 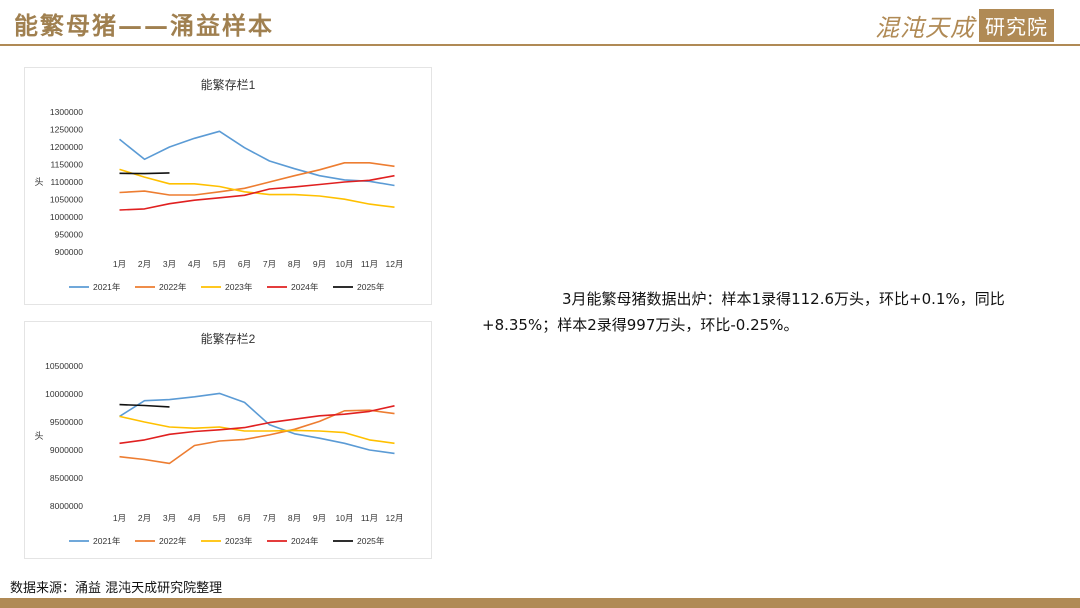 What do you see at coordinates (116, 588) in the screenshot?
I see `data-source: 数据来源：涌益 混沌天成研究院整理` at bounding box center [116, 588].